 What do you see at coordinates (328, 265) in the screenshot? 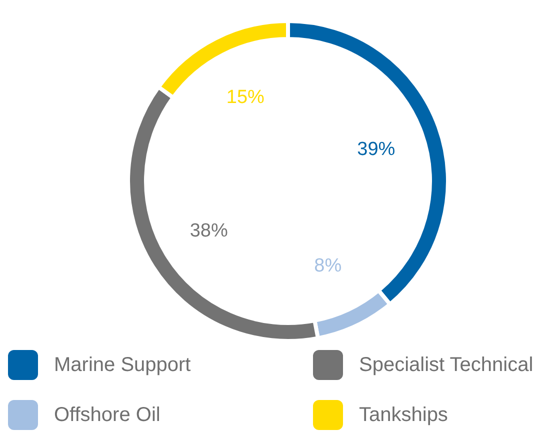
I see `data-label: 8%` at bounding box center [328, 265].